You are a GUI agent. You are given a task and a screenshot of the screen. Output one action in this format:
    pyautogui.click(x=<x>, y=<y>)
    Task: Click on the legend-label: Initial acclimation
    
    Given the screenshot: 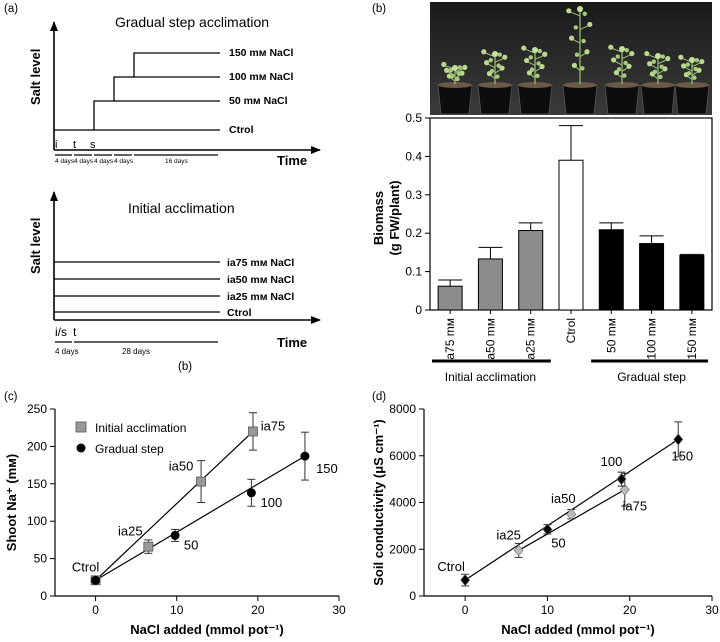 What is the action you would take?
    pyautogui.click(x=140, y=428)
    